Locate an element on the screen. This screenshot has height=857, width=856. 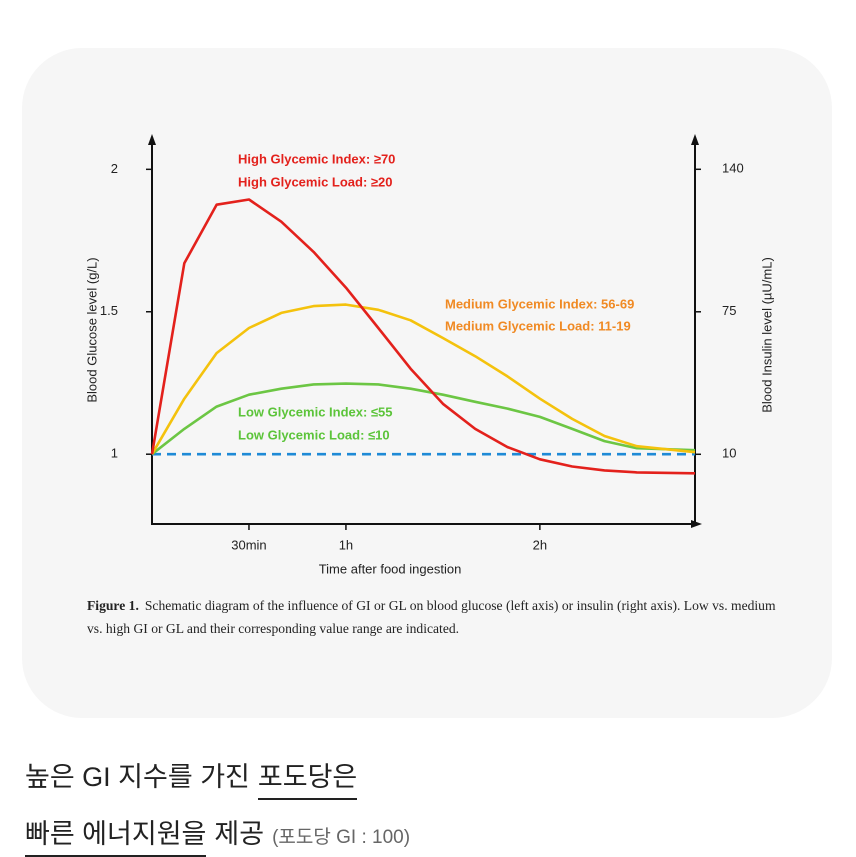
annotation: Medium Glycemic Index: 56-69 is located at coordinates (539, 303).